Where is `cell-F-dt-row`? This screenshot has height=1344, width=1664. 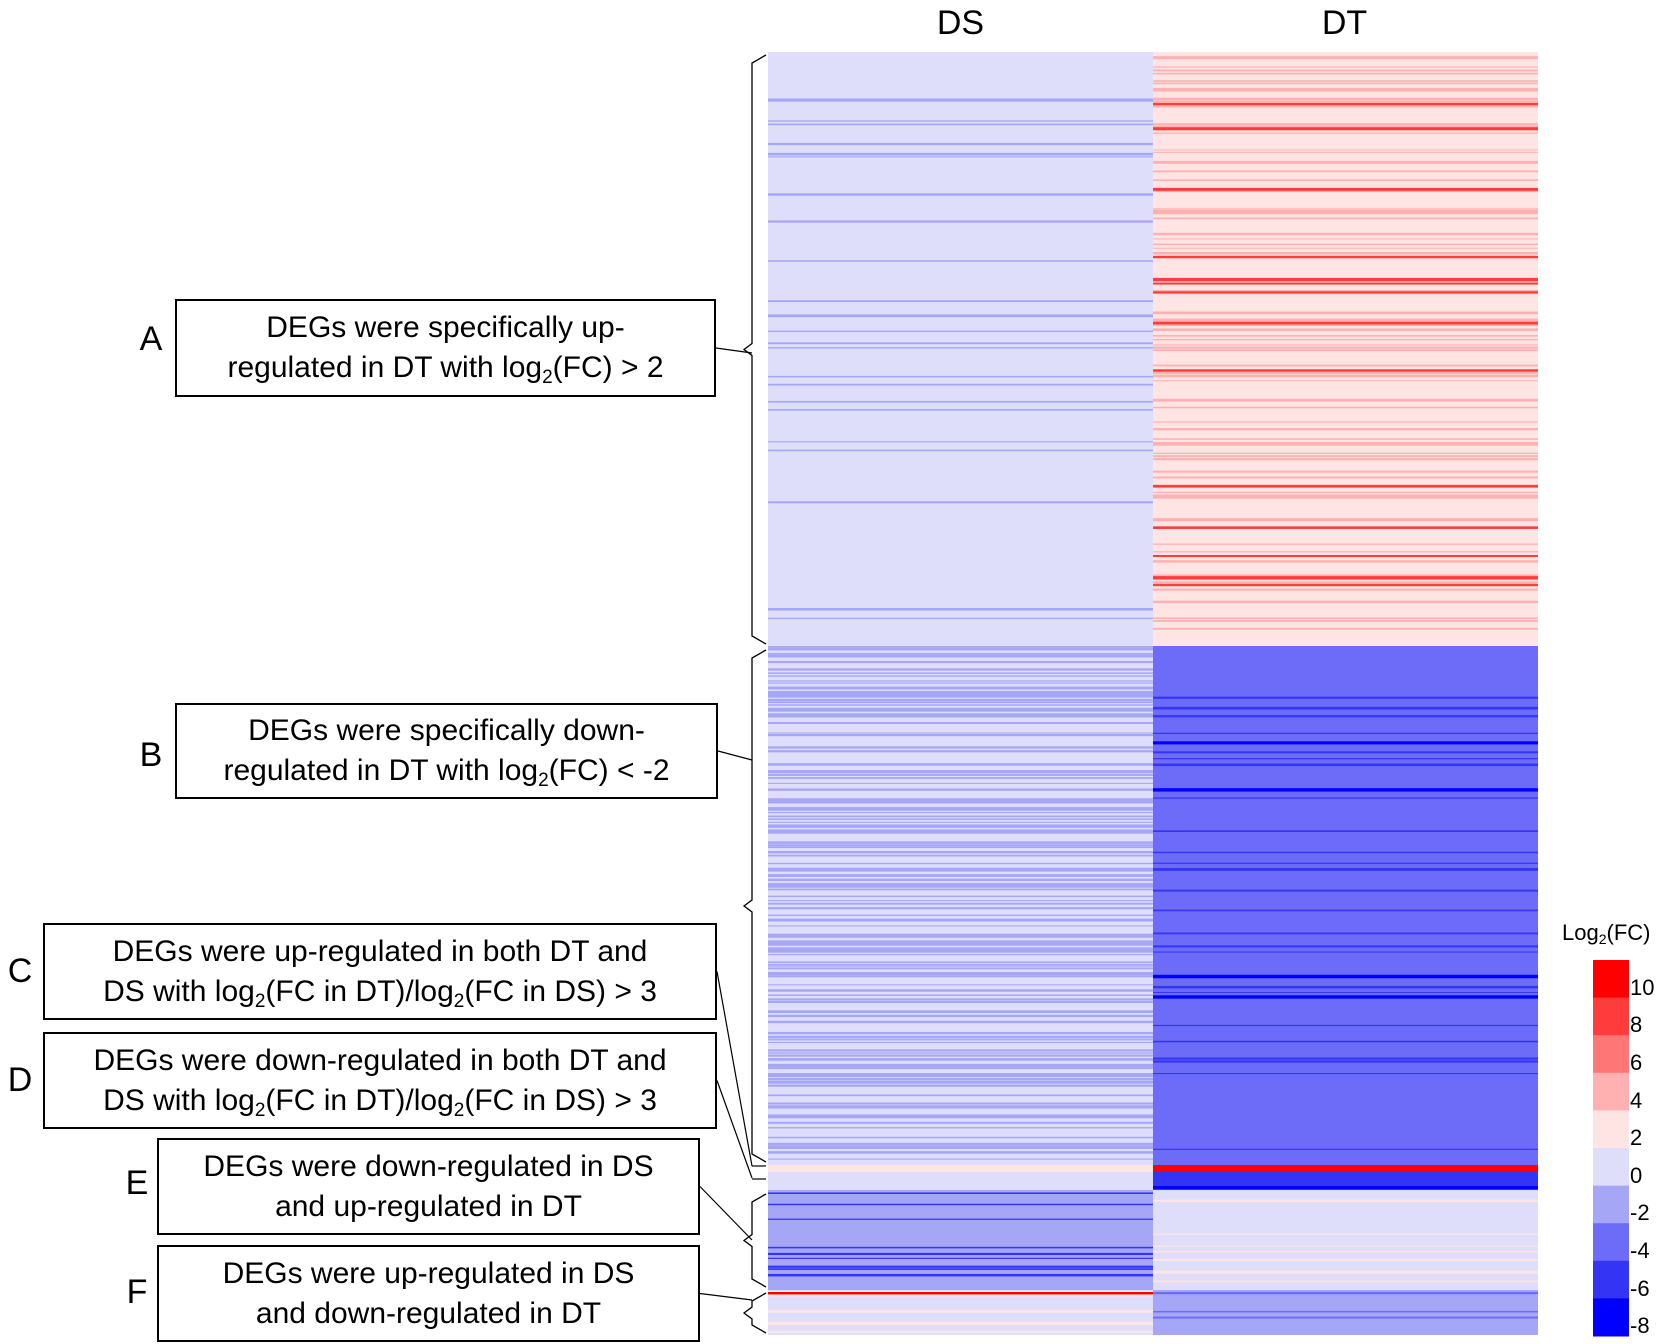
cell-F-dt-row is located at coordinates (1345, 1293).